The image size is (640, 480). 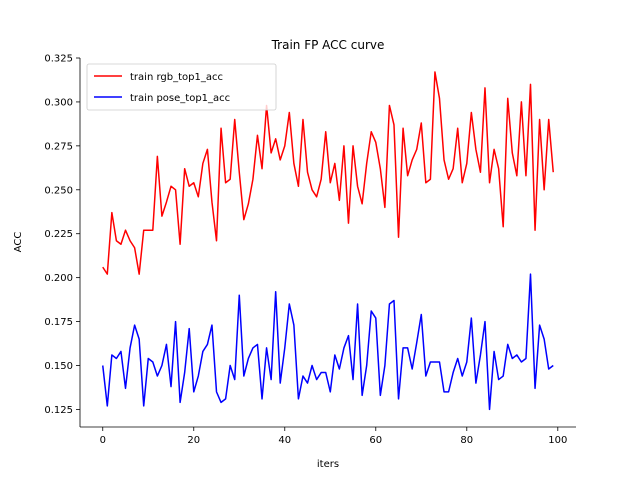 I want to click on x-tick-label: 40, so click(x=284, y=440).